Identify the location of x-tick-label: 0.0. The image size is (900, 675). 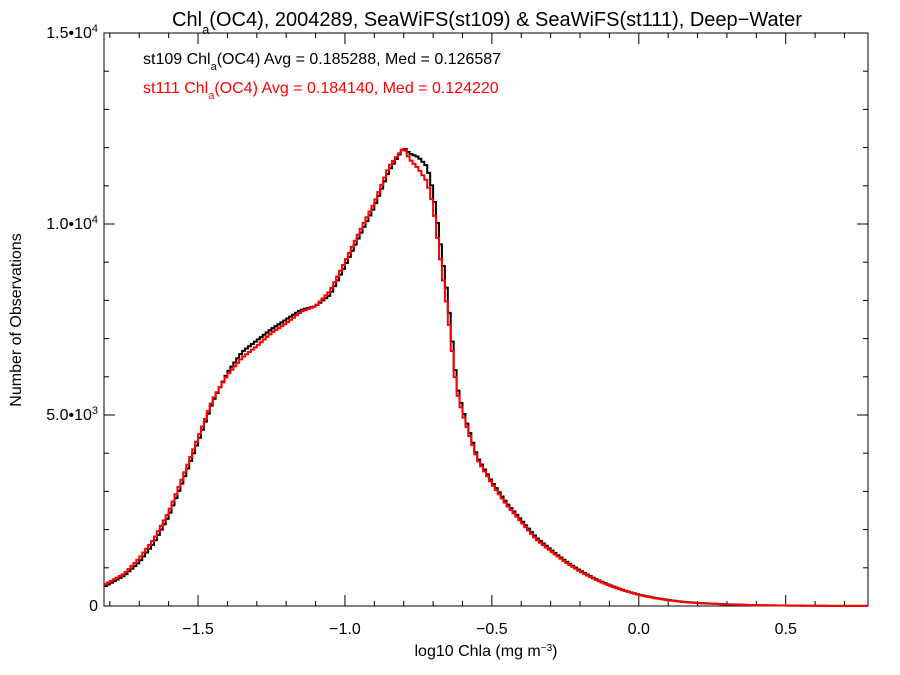
(639, 629).